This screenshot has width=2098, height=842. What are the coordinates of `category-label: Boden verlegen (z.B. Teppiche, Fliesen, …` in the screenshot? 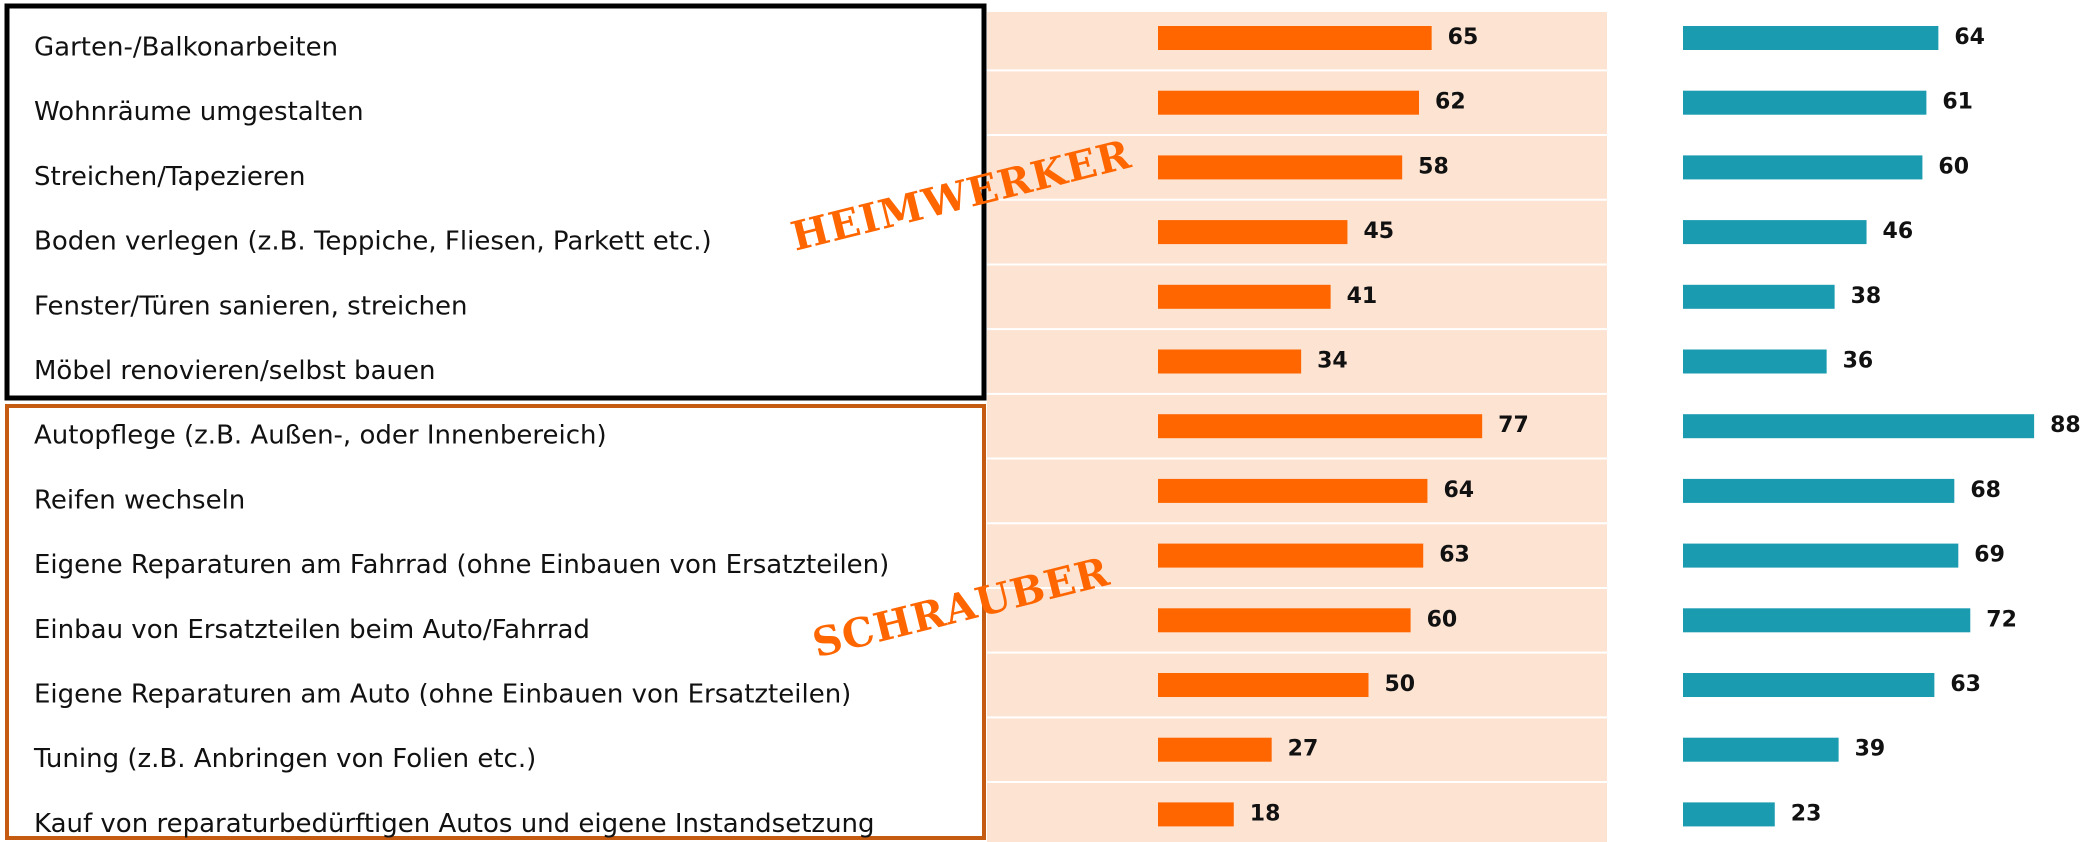 It's located at (373, 242).